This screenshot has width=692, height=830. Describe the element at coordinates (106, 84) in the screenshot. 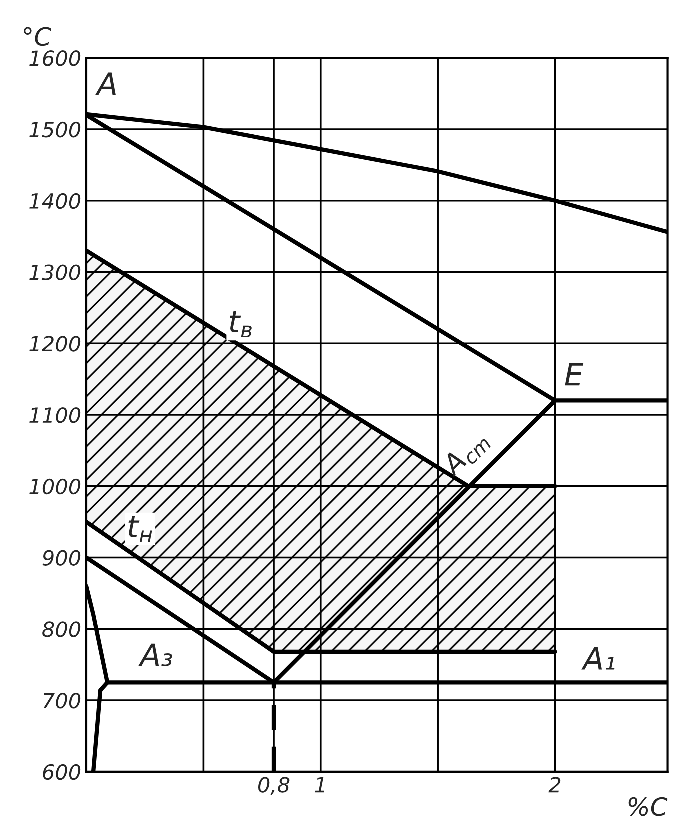

I see `annotation: A` at that location.